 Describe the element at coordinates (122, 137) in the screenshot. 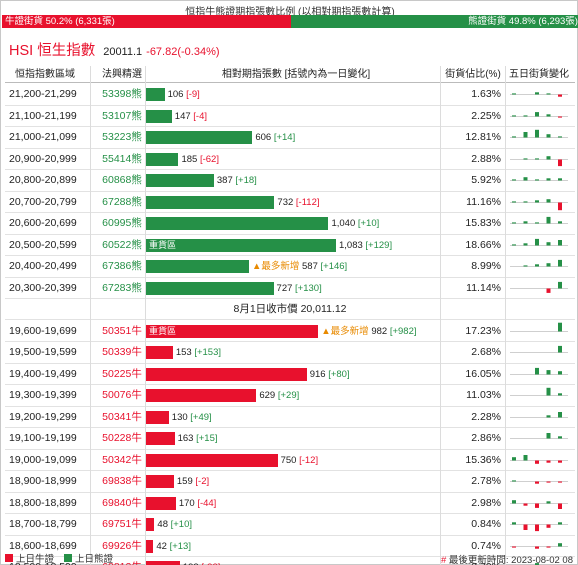

I see `warrant-code-link: 53223熊` at that location.